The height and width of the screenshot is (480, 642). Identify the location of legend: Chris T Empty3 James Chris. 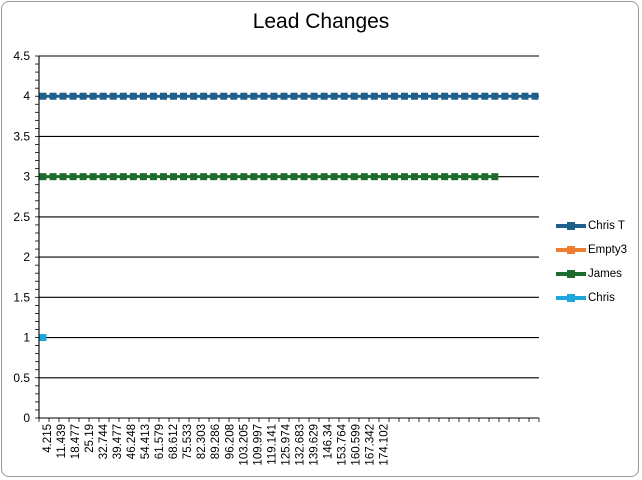
(598, 262).